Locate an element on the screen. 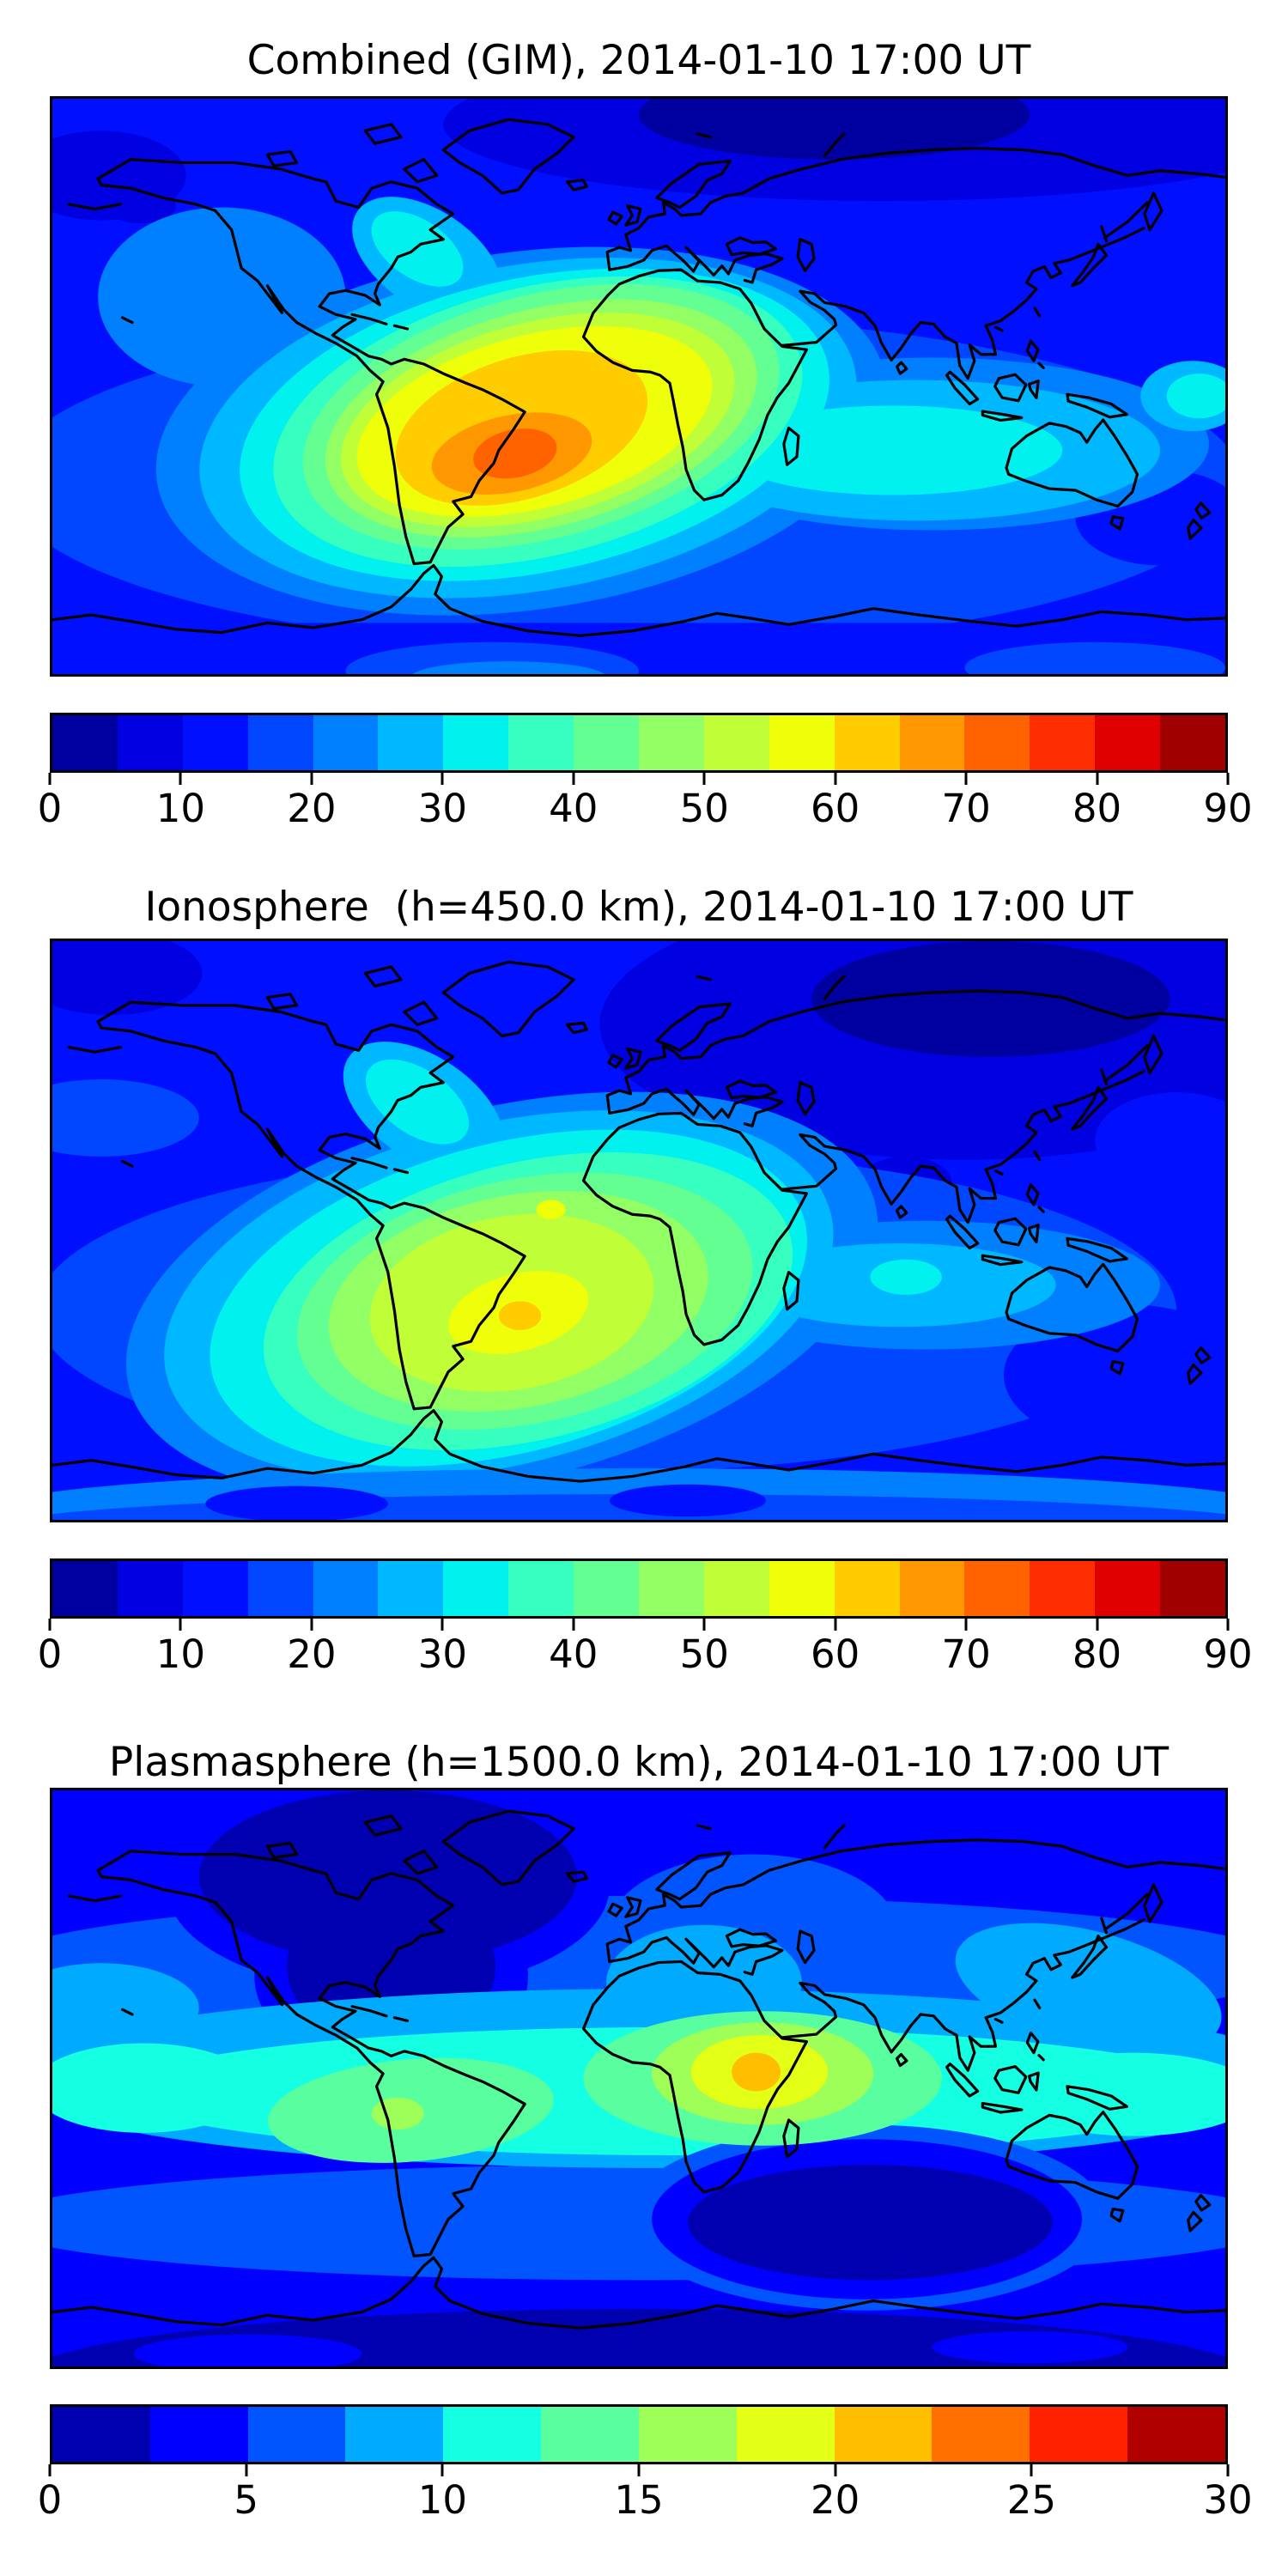 The width and height of the screenshot is (1288, 2576). map1-title: Combined (GIM), 2014-01-10 17:00 UT is located at coordinates (638, 61).